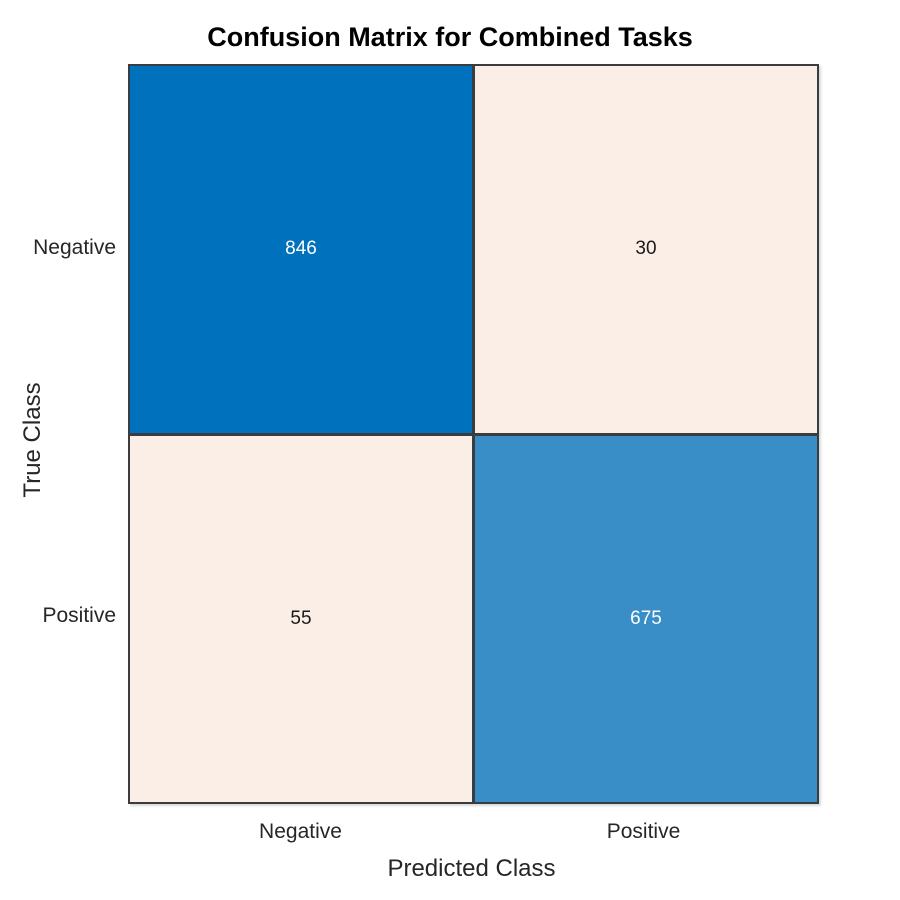 Image resolution: width=900 pixels, height=900 pixels. Describe the element at coordinates (471, 868) in the screenshot. I see `x-axis-label: Predicted Class` at that location.